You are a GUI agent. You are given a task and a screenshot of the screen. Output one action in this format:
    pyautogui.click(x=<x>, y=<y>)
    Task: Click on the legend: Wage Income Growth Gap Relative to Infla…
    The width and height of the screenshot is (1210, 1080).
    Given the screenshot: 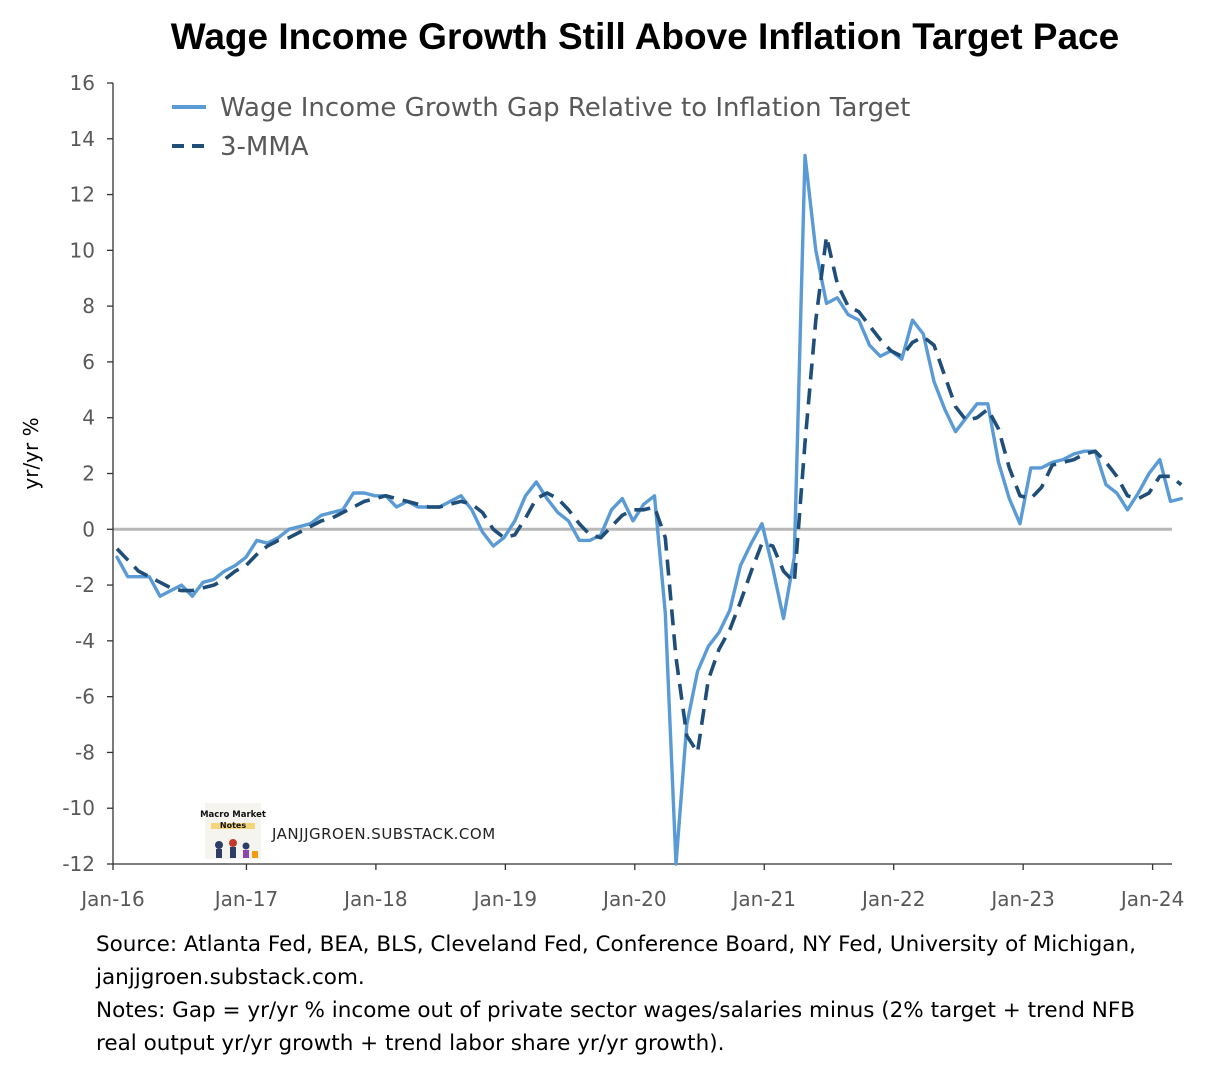 What is the action you would take?
    pyautogui.click(x=541, y=127)
    